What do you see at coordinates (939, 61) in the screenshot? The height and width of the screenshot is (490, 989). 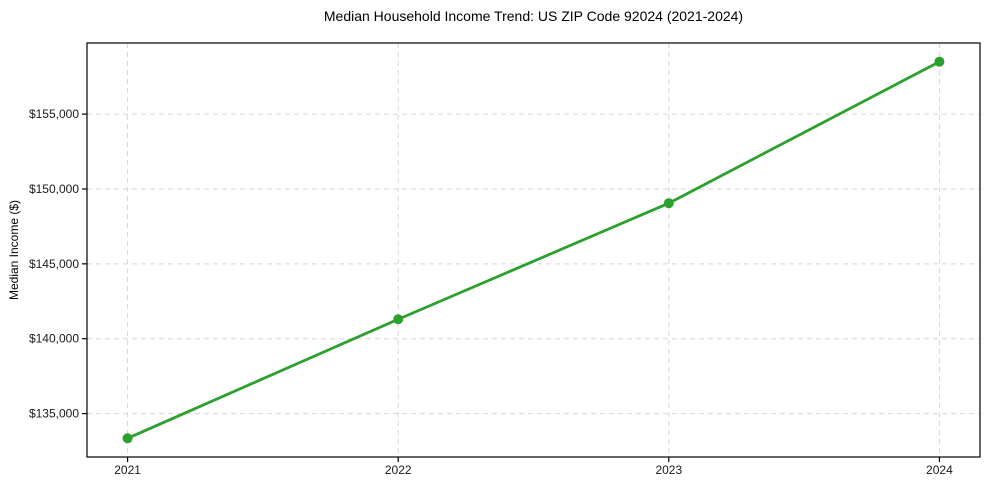 I see `data-point-2024` at bounding box center [939, 61].